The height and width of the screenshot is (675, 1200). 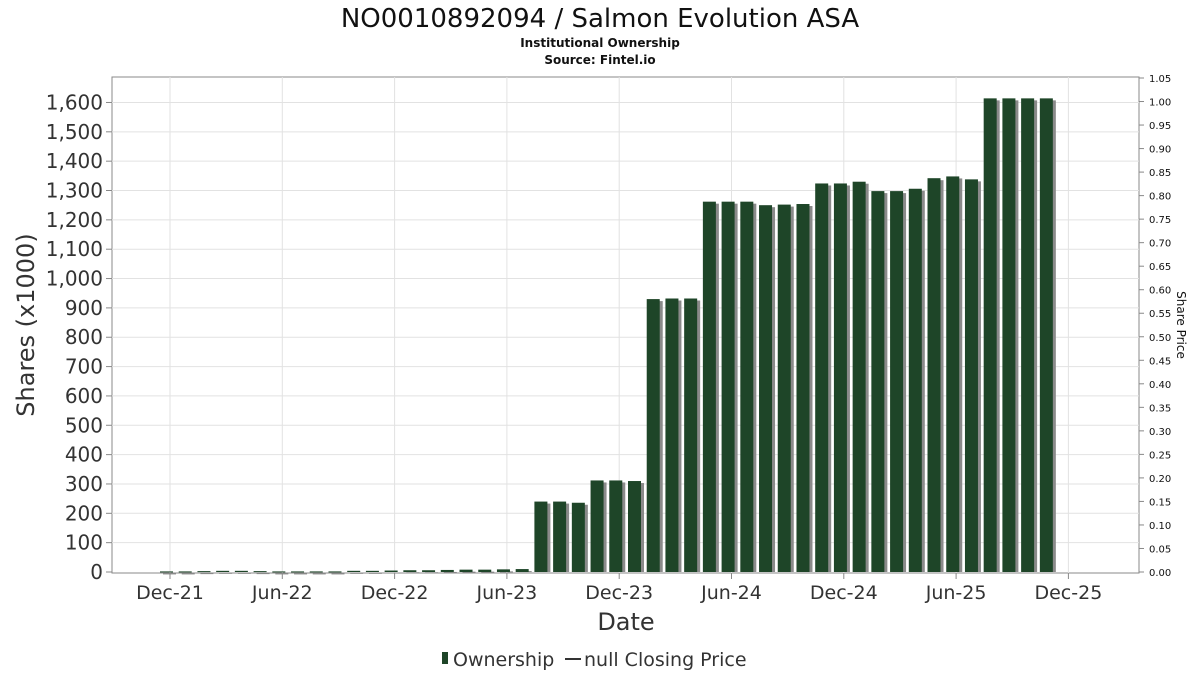 I want to click on y2-tick-label: 0.55, so click(x=1160, y=314).